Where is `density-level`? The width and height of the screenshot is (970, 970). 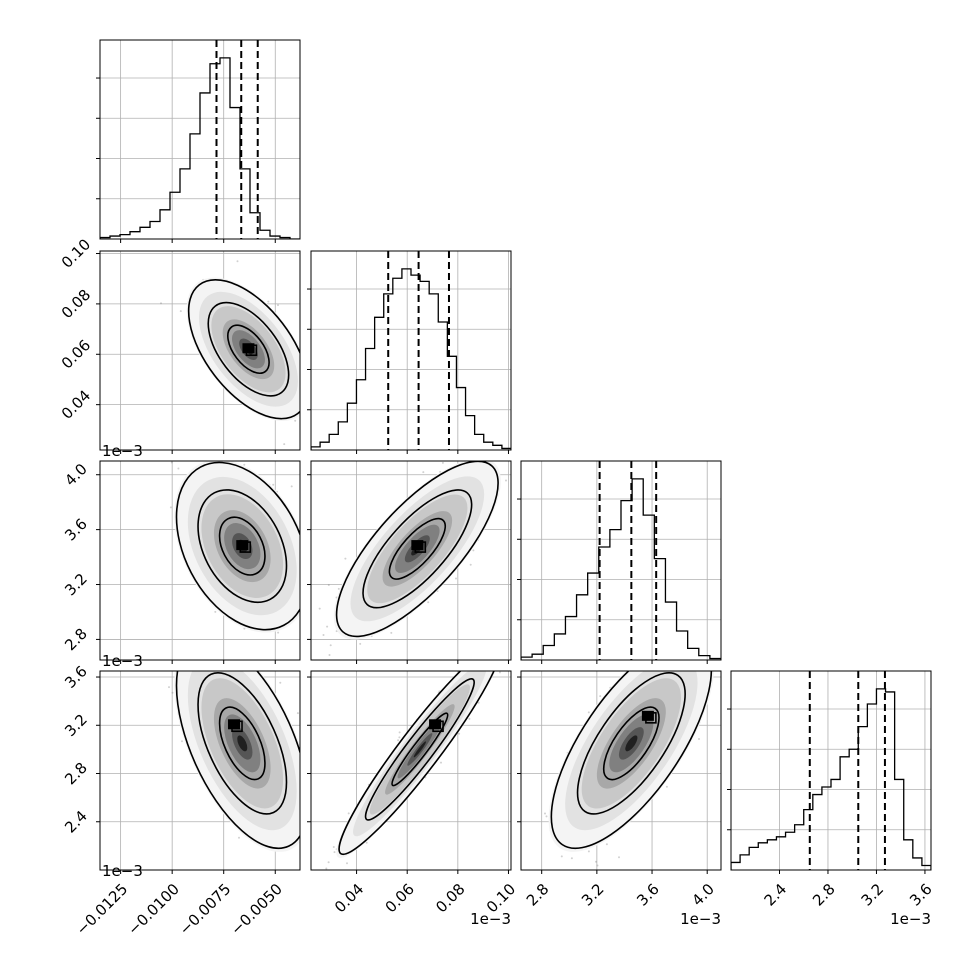
density-level is located at coordinates (242, 743).